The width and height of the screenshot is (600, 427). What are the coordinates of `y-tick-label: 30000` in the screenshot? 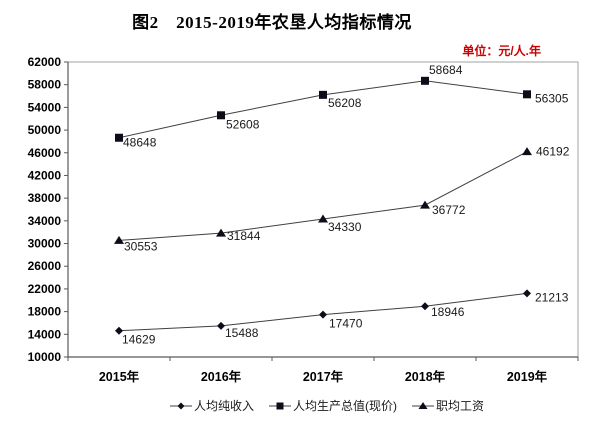 It's located at (45, 244).